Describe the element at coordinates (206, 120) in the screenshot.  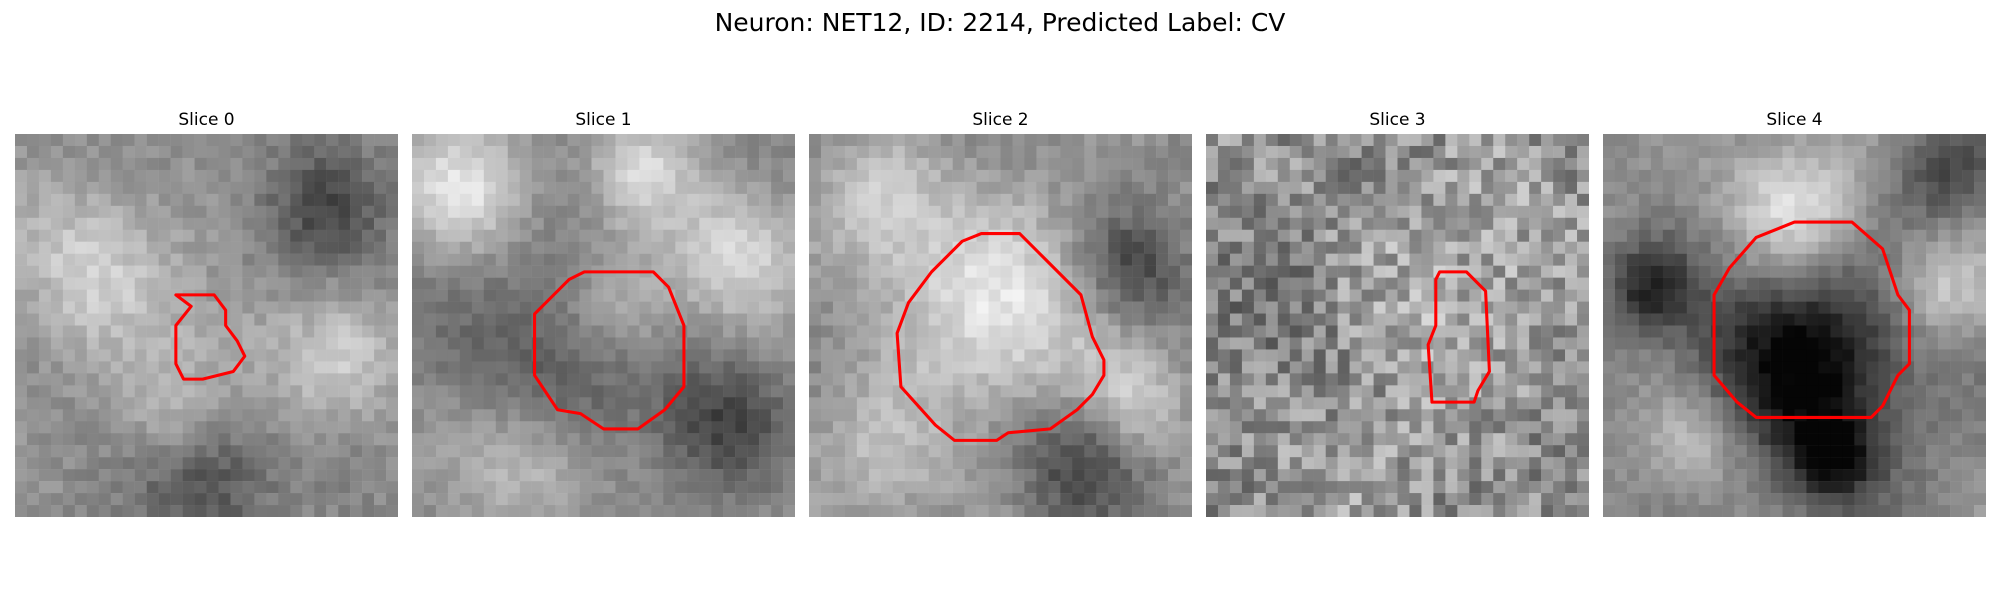
I see `slice-title-0: Slice 0` at that location.